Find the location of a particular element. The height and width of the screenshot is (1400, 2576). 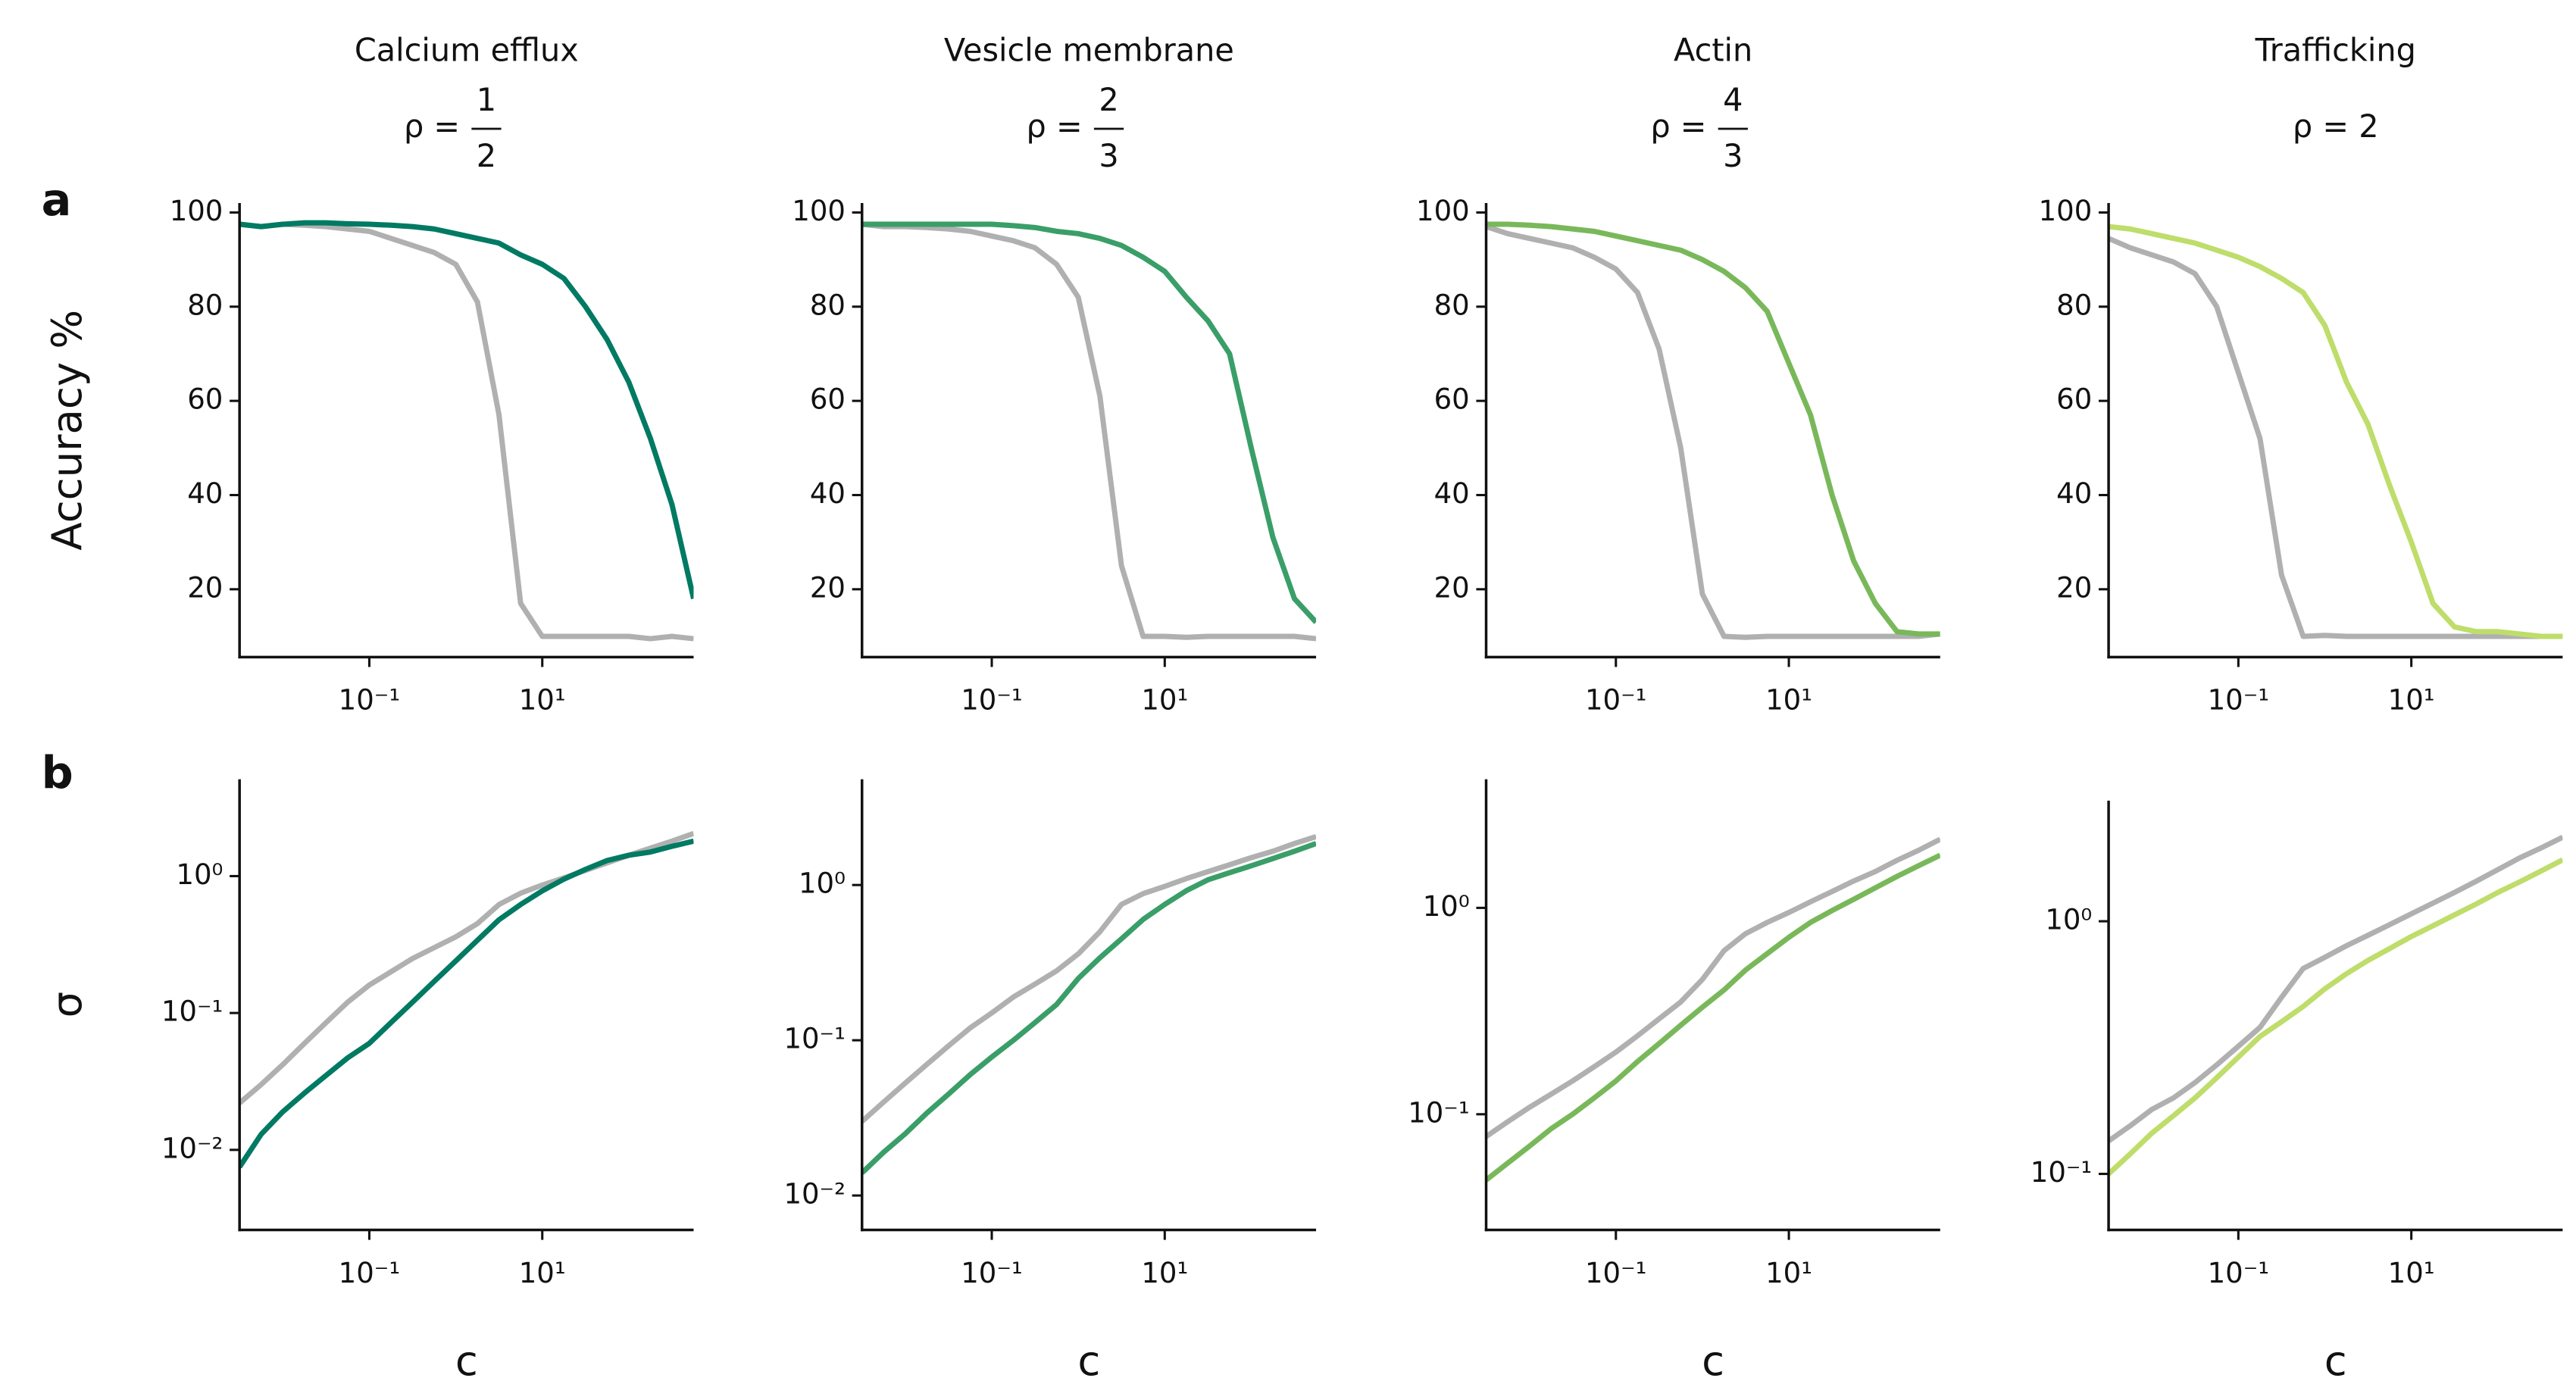

y-axis-label: σ is located at coordinates (66, 1005).